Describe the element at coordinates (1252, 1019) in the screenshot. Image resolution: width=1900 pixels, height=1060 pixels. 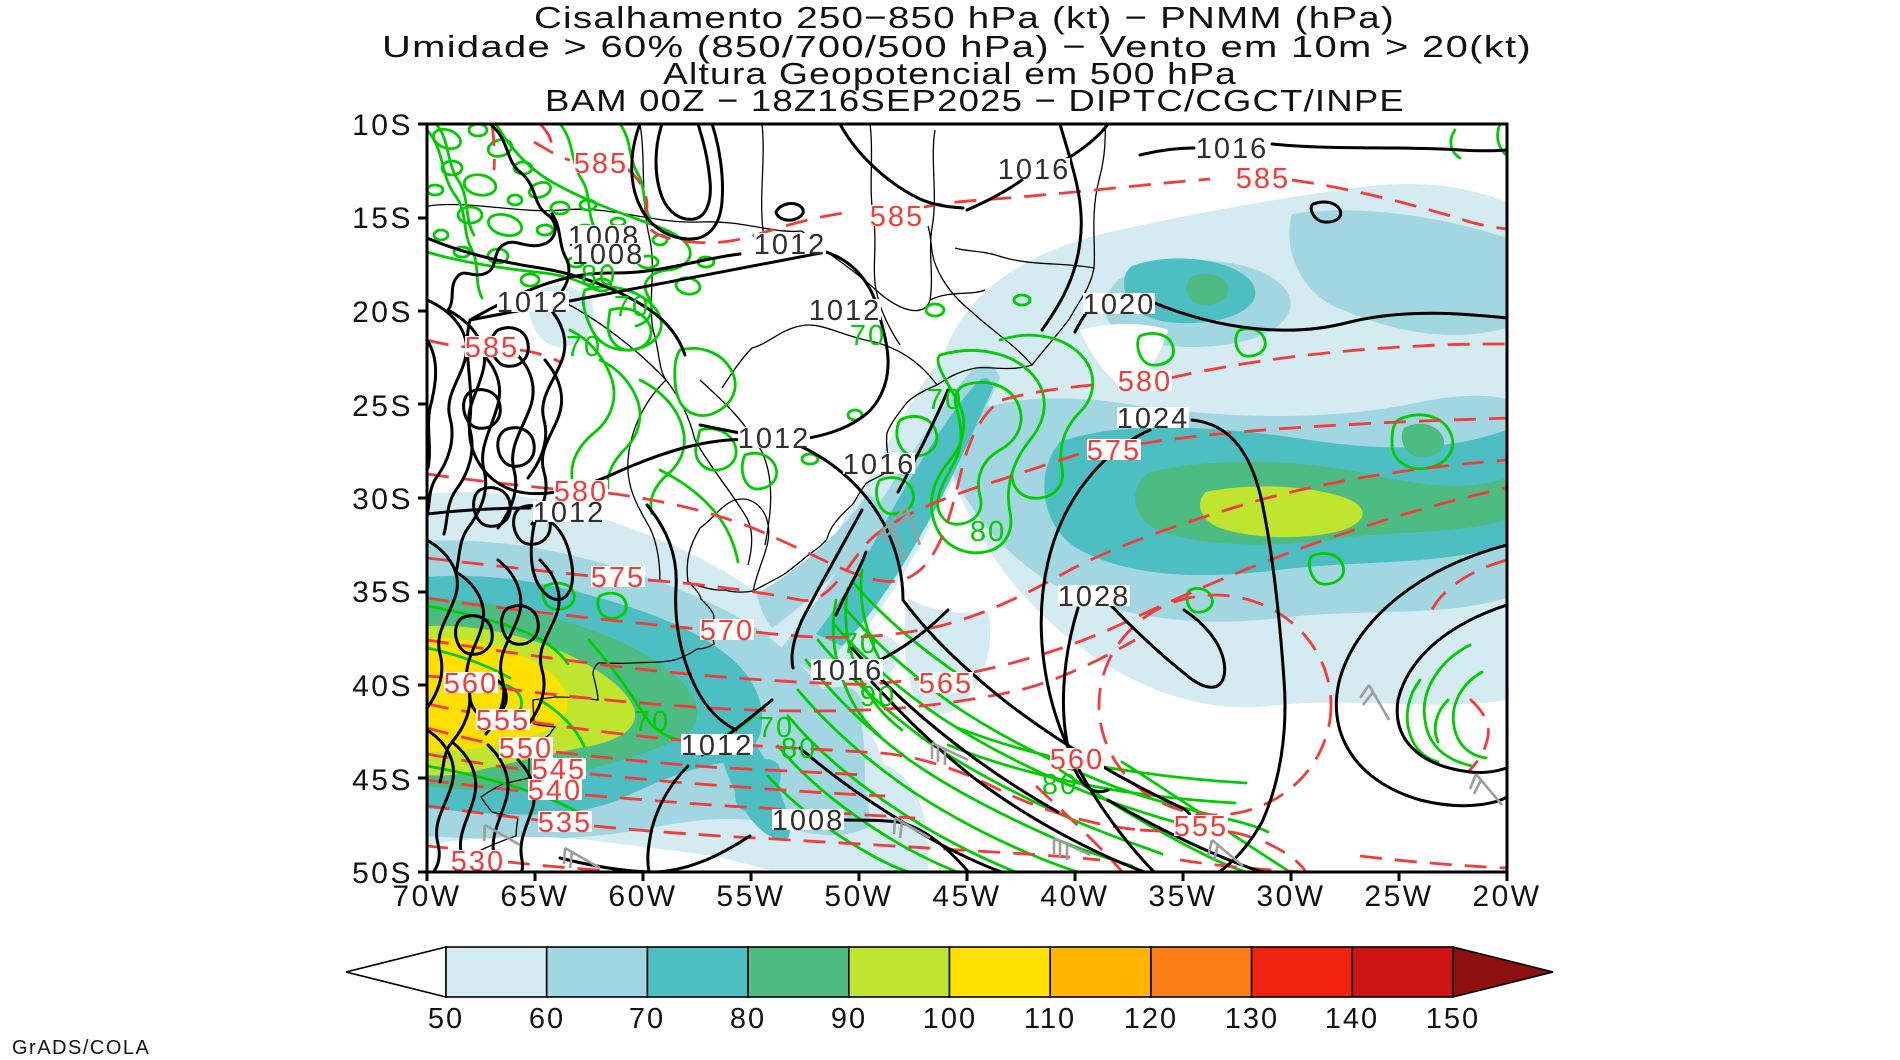
I see `svg-text: 130` at that location.